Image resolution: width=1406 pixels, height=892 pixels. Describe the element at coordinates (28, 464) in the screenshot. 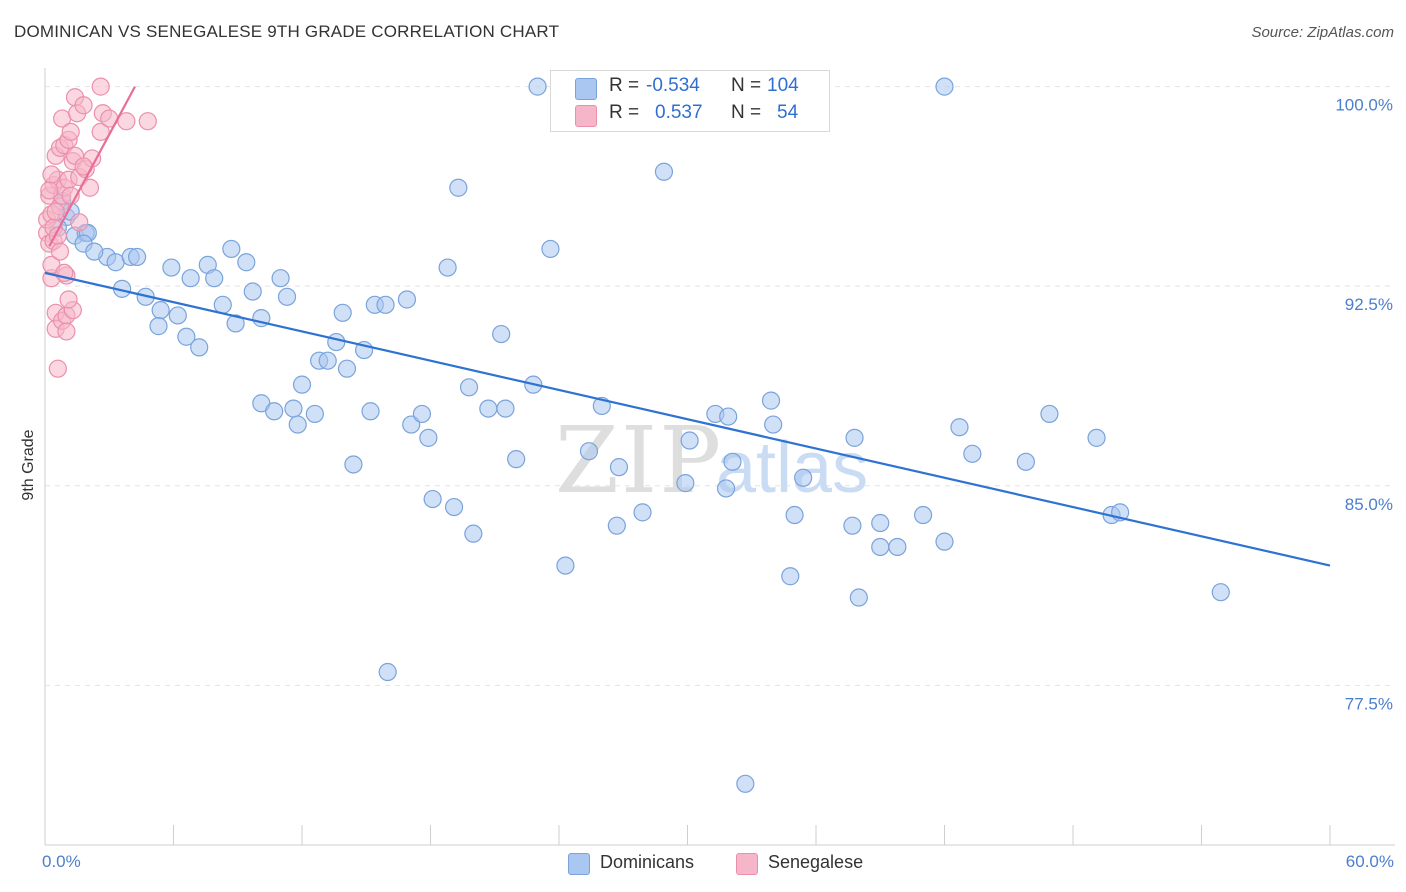

I see `y-axis-label: 9th Grade` at that location.